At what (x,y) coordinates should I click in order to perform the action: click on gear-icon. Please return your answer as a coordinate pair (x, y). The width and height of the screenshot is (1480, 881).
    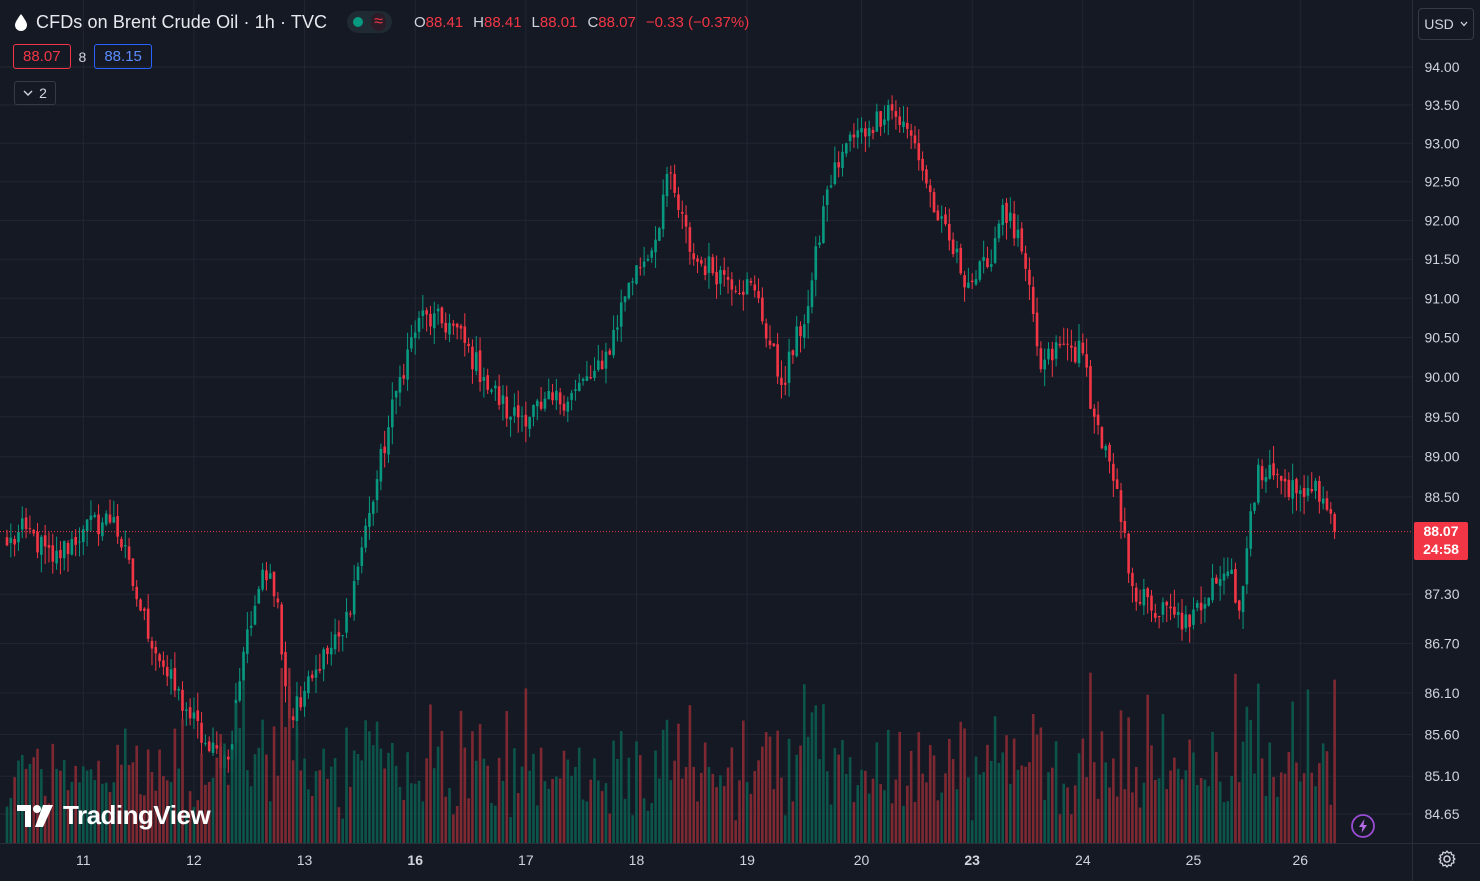
    Looking at the image, I should click on (1447, 859).